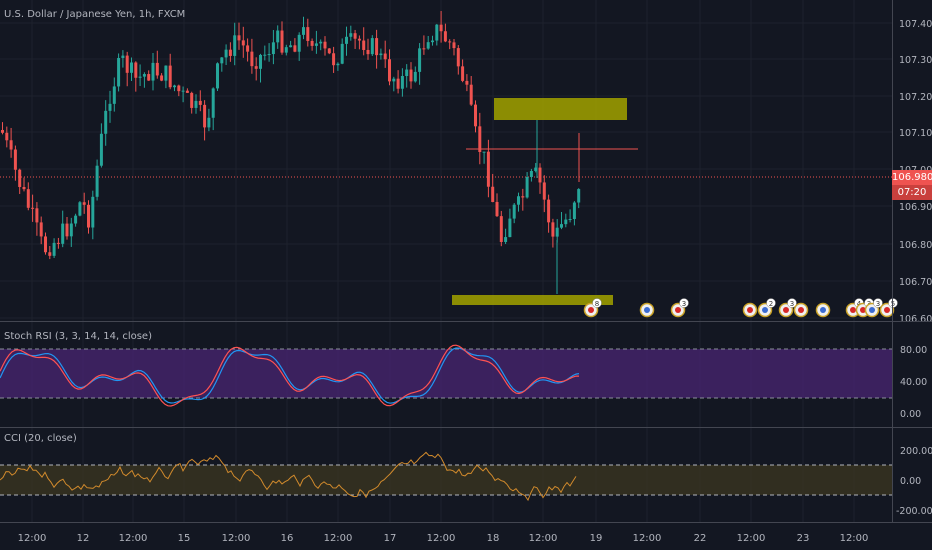  Describe the element at coordinates (532, 300) in the screenshot. I see `demand-zone-box` at that location.